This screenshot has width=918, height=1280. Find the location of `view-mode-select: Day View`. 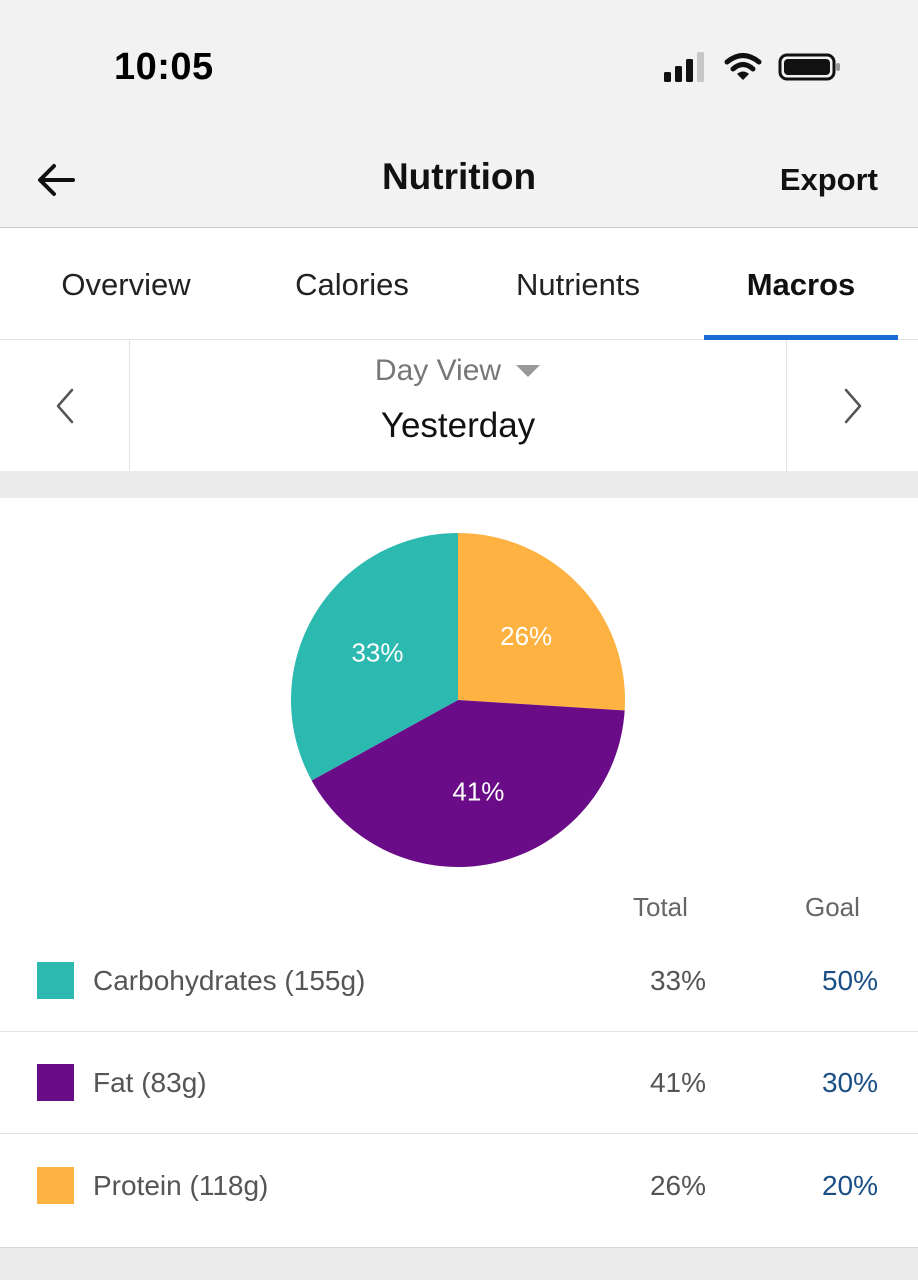

view-mode-select: Day View is located at coordinates (458, 371).